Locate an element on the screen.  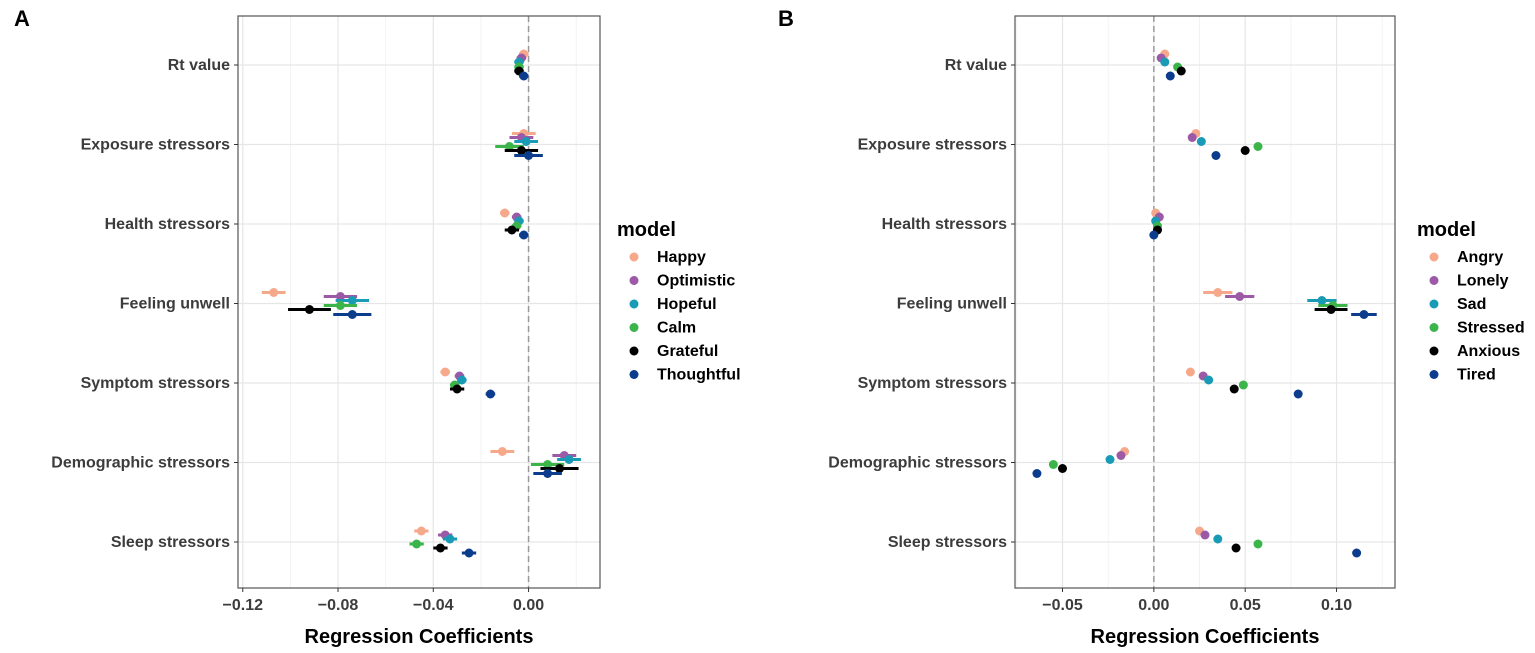
legend-item: Grateful is located at coordinates (673, 351).